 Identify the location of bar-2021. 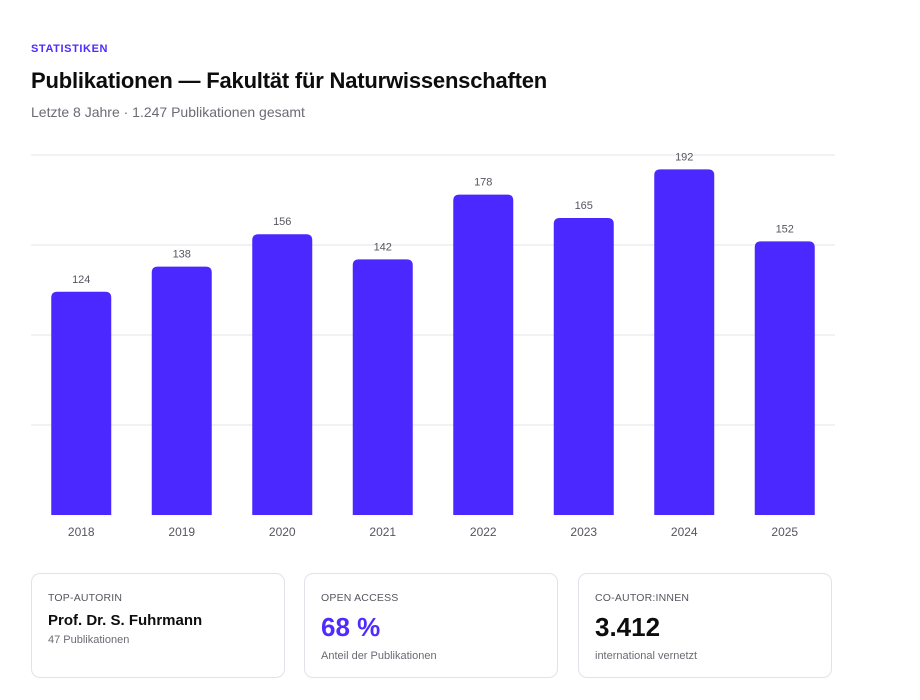
(382, 387).